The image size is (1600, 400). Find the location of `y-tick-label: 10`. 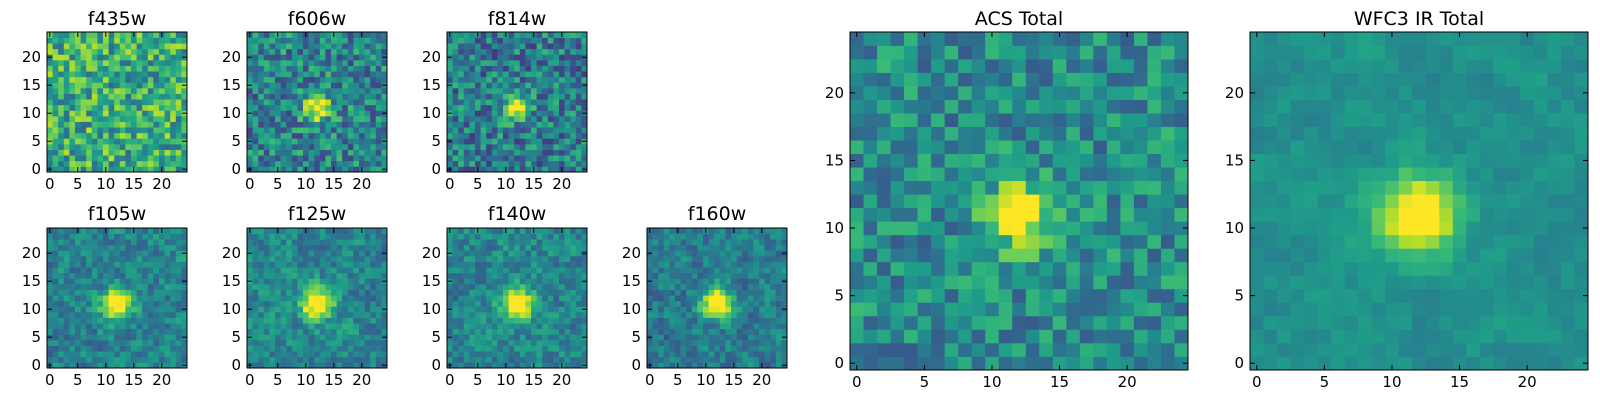

y-tick-label: 10 is located at coordinates (631, 309).